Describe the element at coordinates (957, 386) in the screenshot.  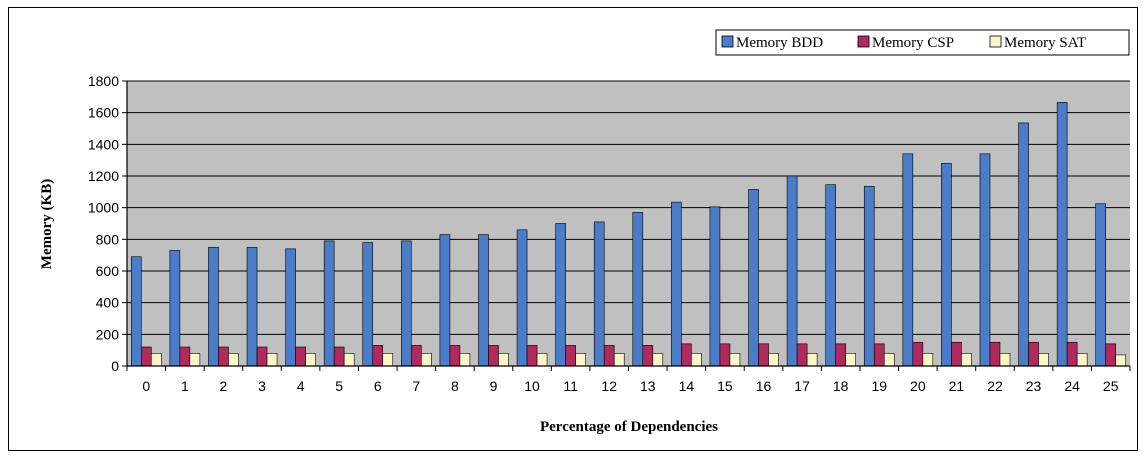
I see `x-tick-label: 21` at that location.